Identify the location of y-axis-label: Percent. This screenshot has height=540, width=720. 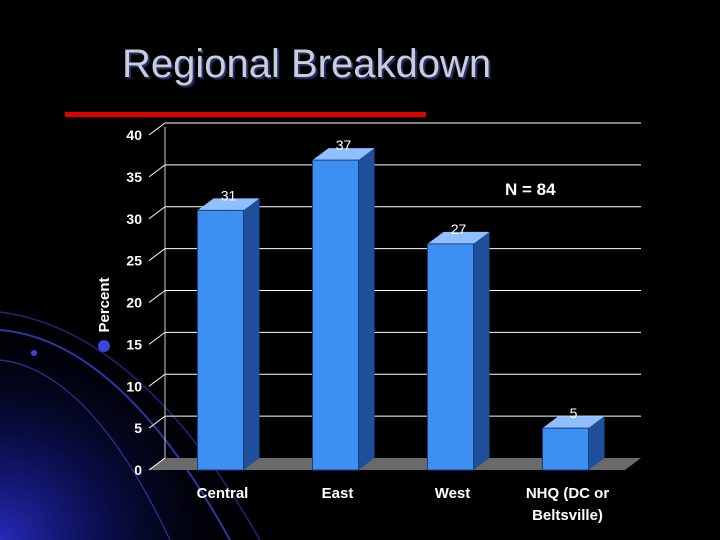
(104, 304).